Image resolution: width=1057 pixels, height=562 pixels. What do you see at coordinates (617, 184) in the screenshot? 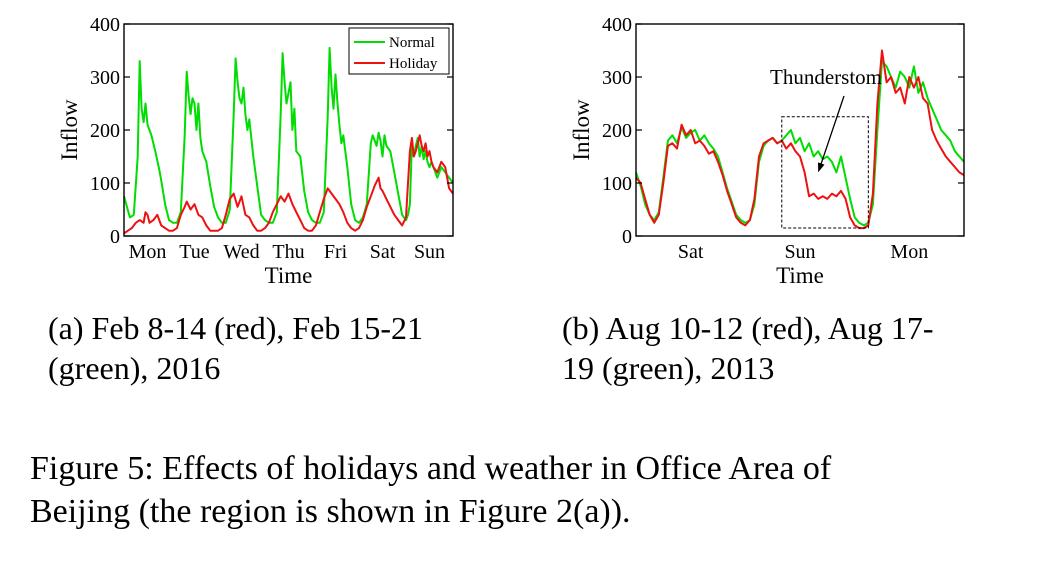
I see `chart-b-ytick-label-100: 100` at bounding box center [617, 184].